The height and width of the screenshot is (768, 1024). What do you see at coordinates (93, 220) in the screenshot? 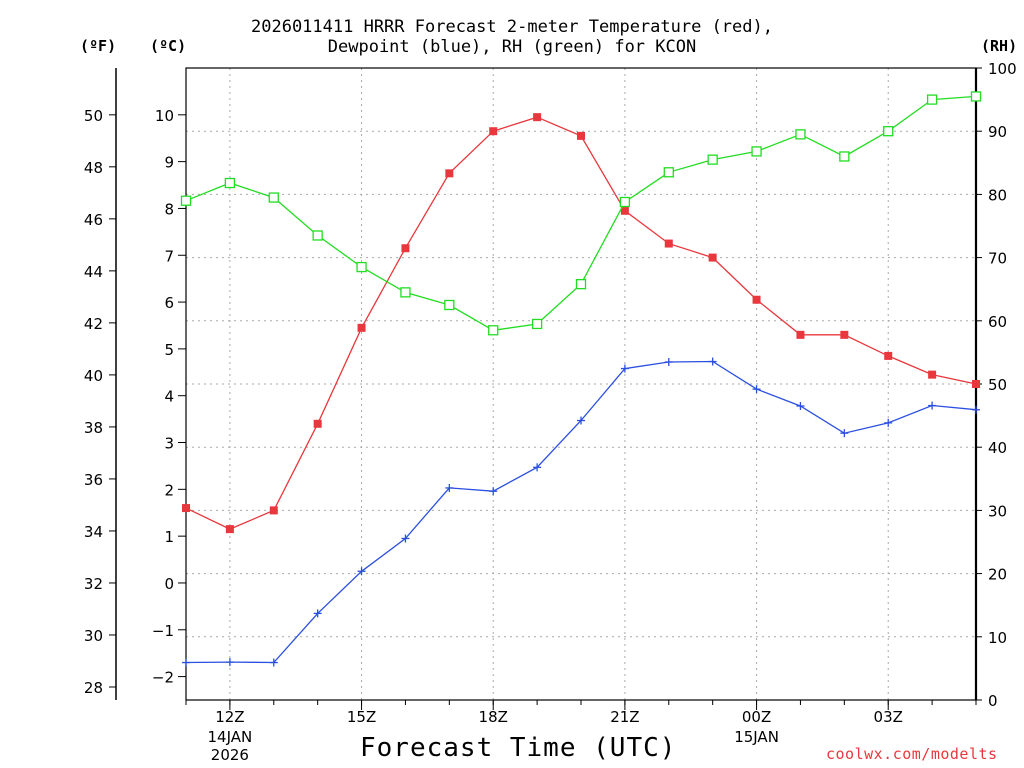
I see `fahrenheit-tick-label: 46` at bounding box center [93, 220].